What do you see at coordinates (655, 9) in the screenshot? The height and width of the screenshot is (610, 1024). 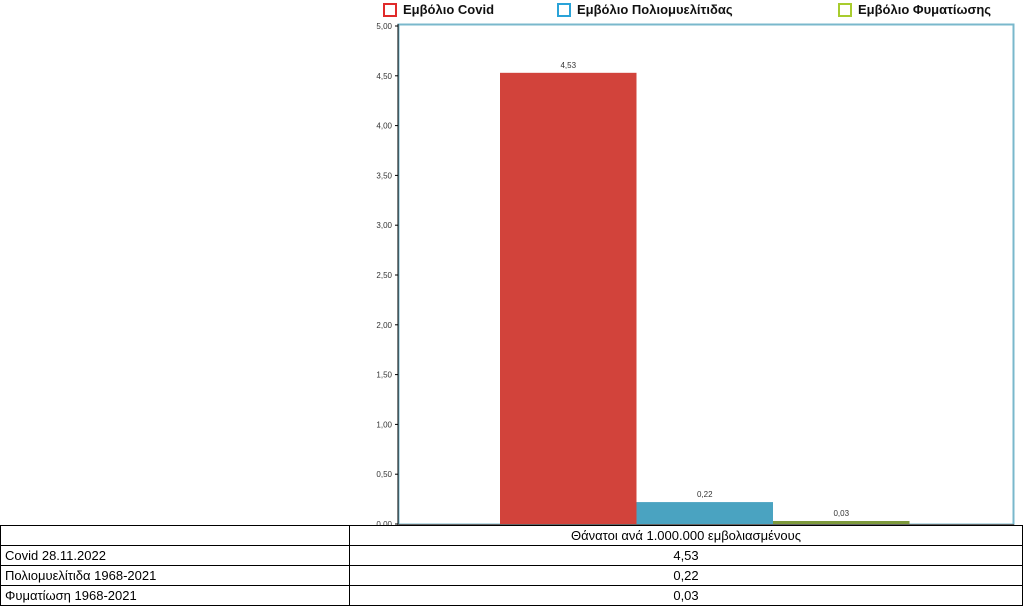 I see `legend-label-polio: Εμβόλιο Πολιομυελίτιδας` at bounding box center [655, 9].